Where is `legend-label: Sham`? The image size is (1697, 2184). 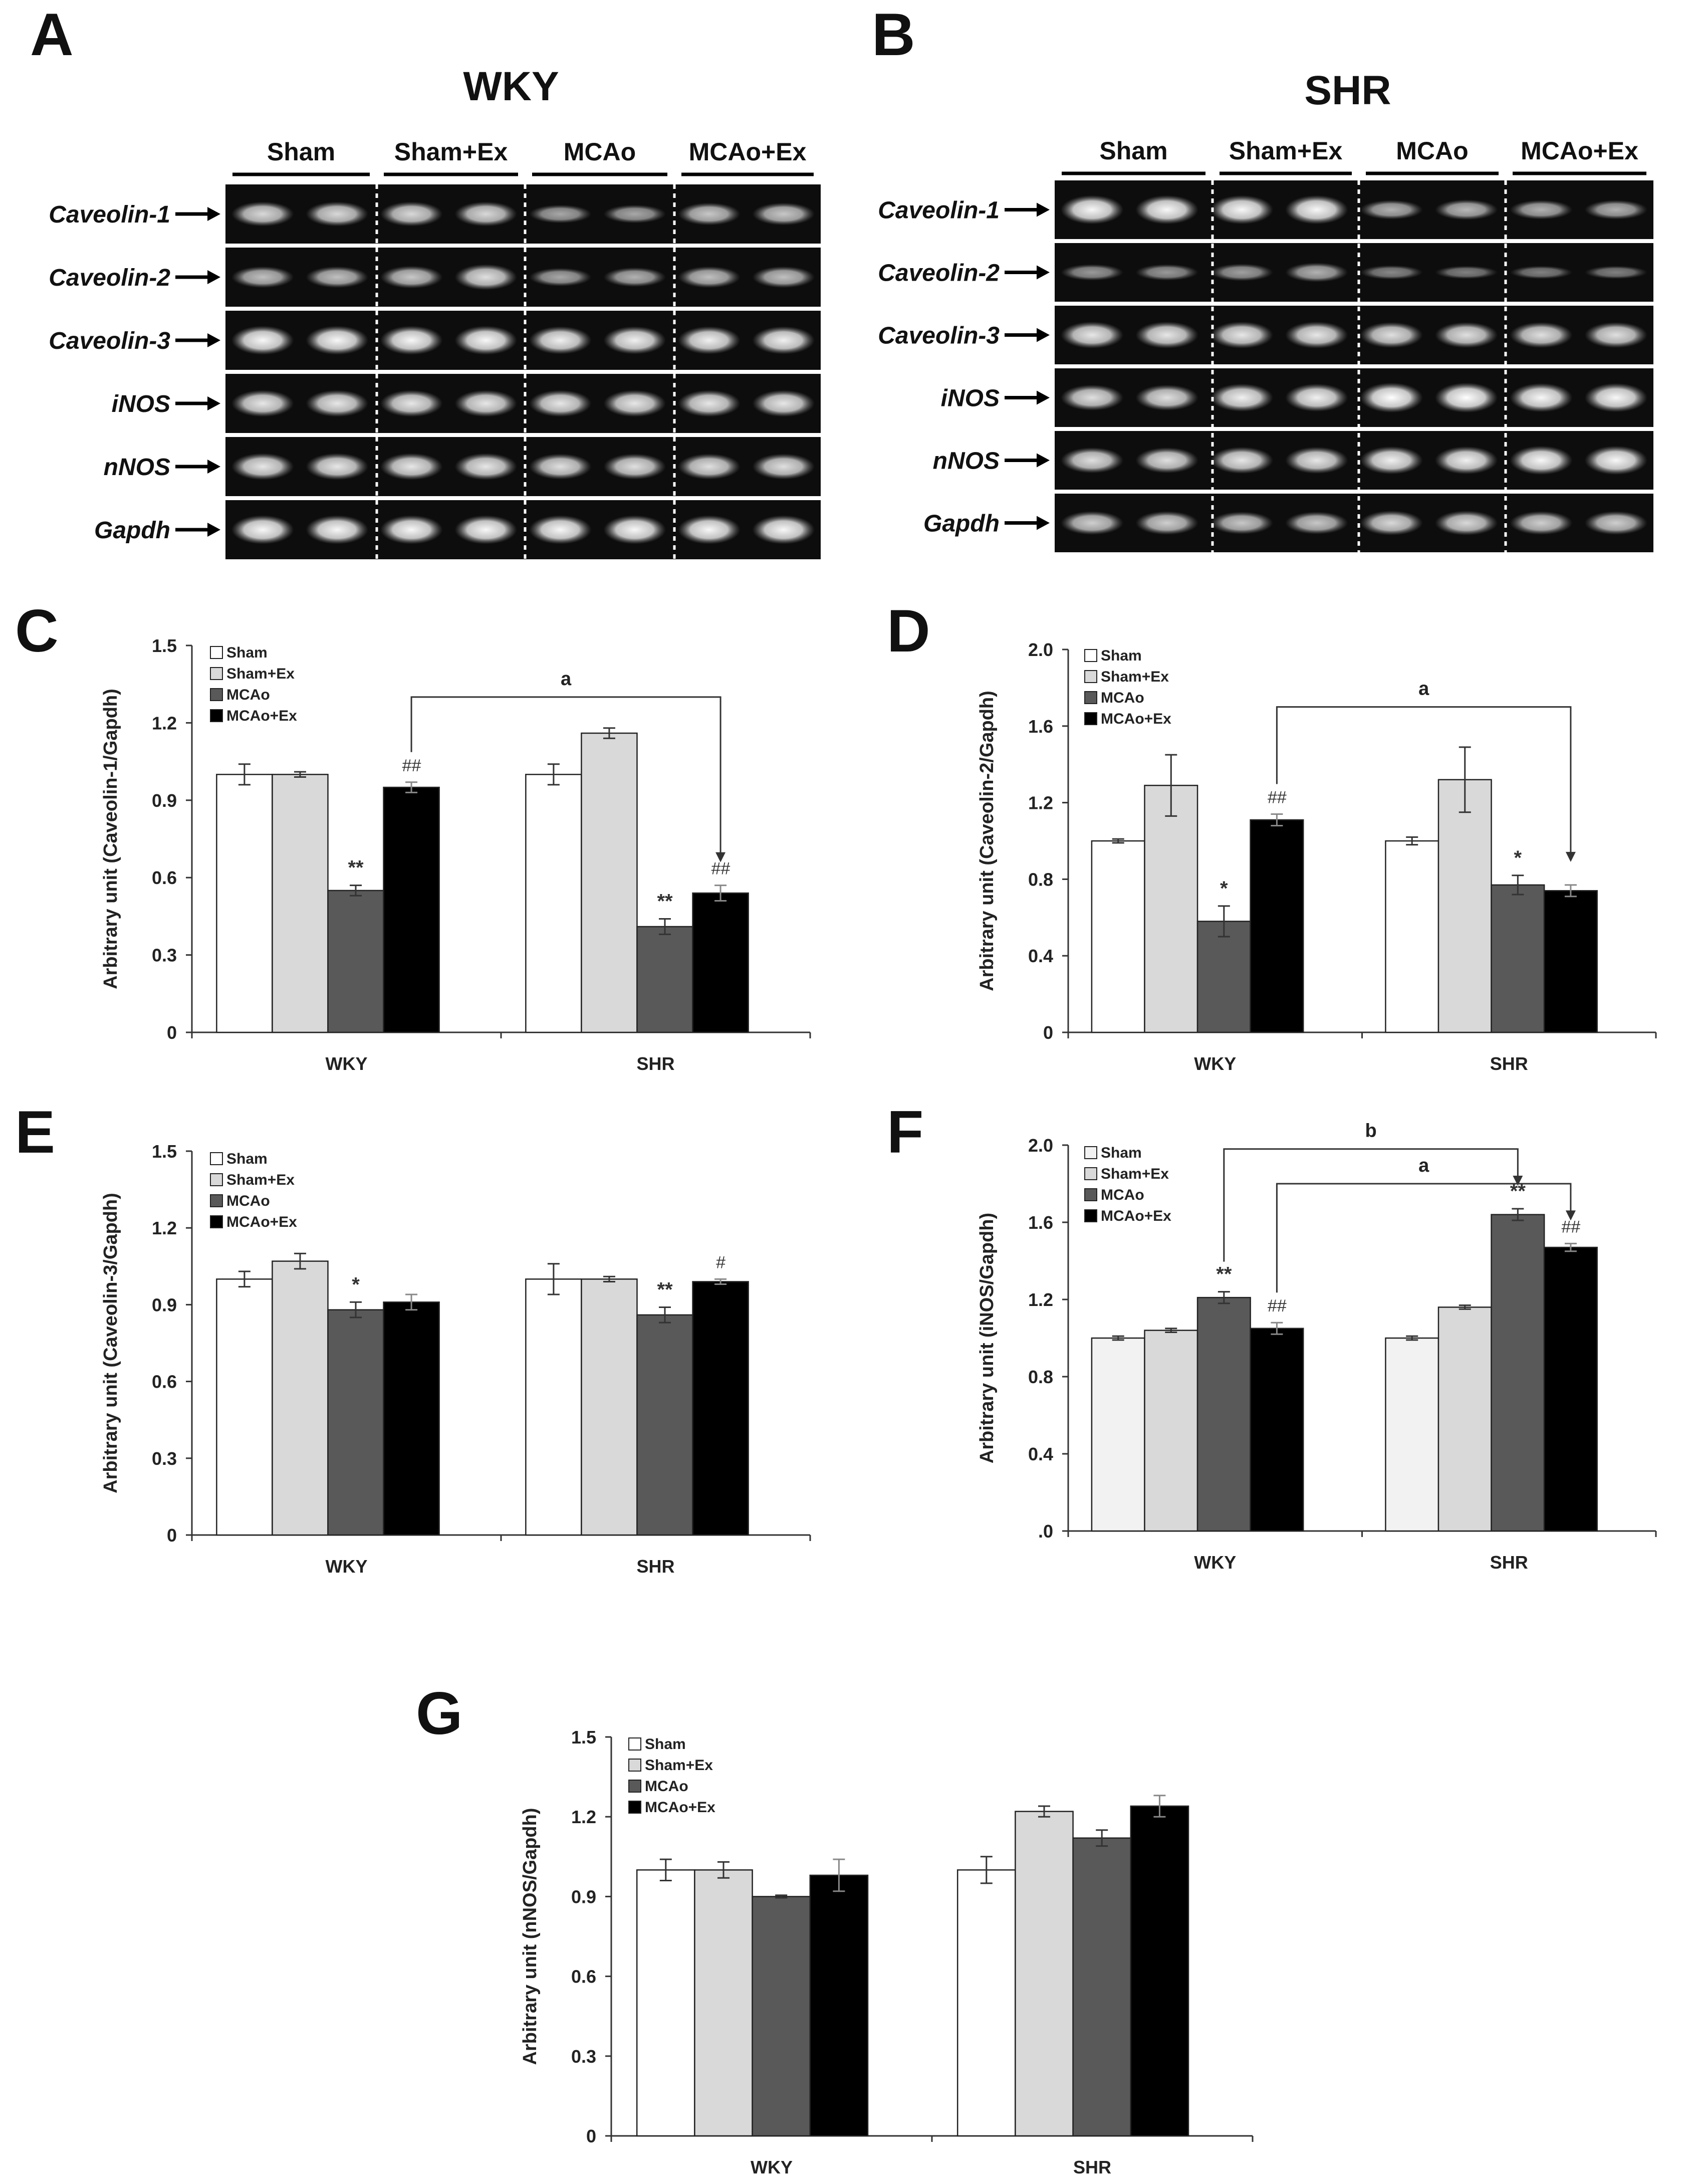 legend-label: Sham is located at coordinates (1121, 655).